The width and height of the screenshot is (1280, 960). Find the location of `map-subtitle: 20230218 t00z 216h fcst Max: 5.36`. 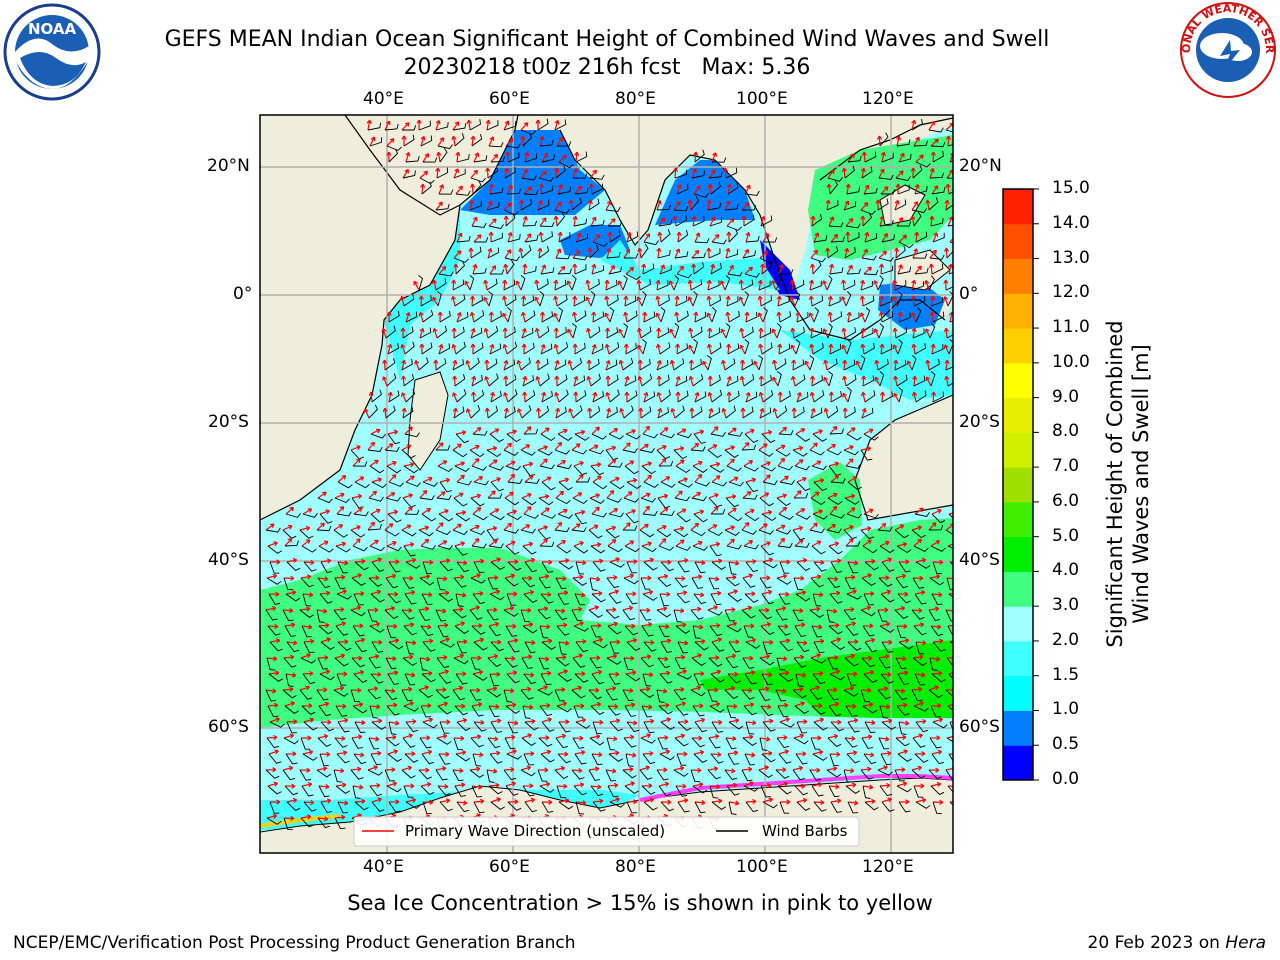

map-subtitle: 20230218 t00z 216h fcst Max: 5.36 is located at coordinates (607, 67).